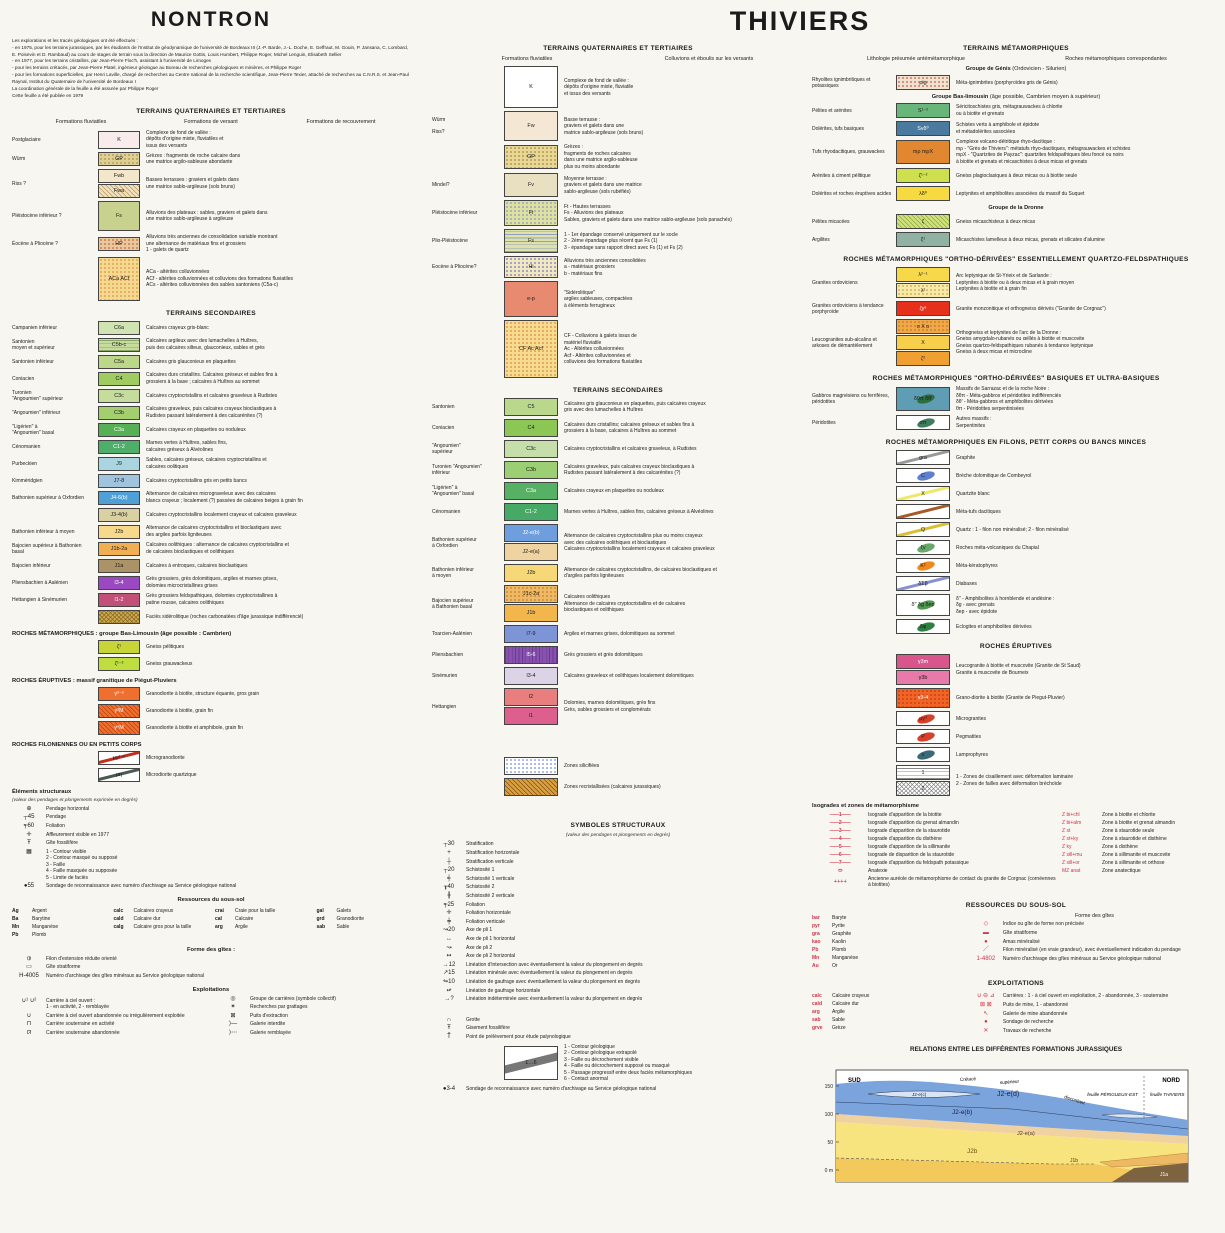  I want to click on symbol-row: ╂ Schistosité 2 verticale, so click(618, 896).